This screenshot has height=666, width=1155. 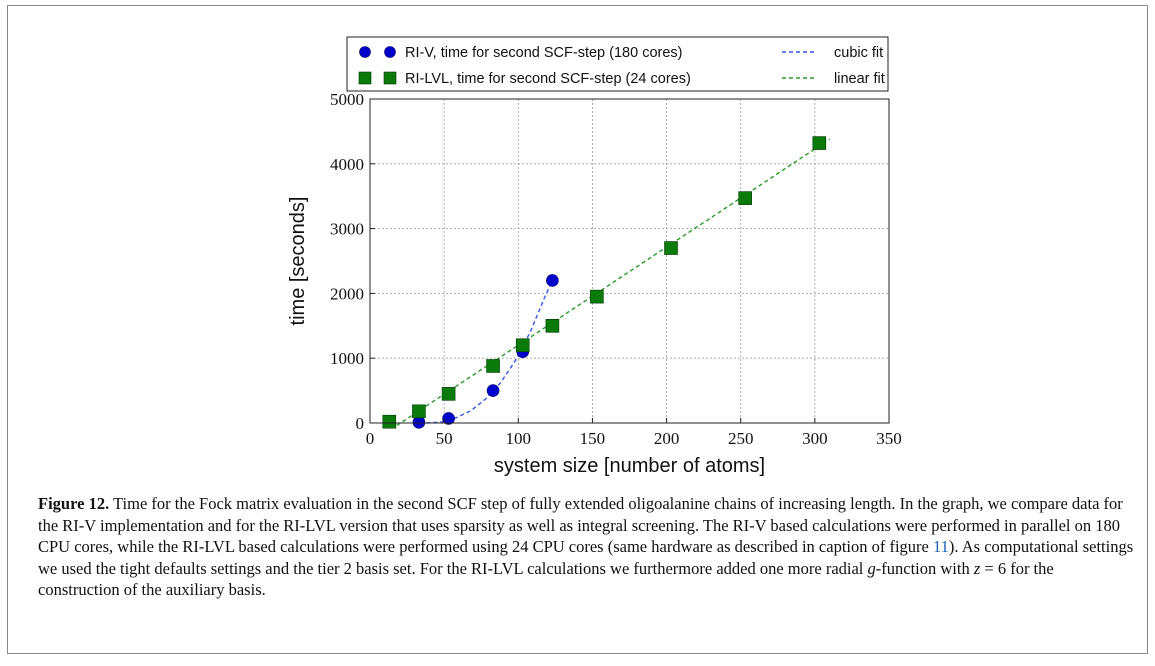 I want to click on cubic-fit-line, so click(x=490, y=352).